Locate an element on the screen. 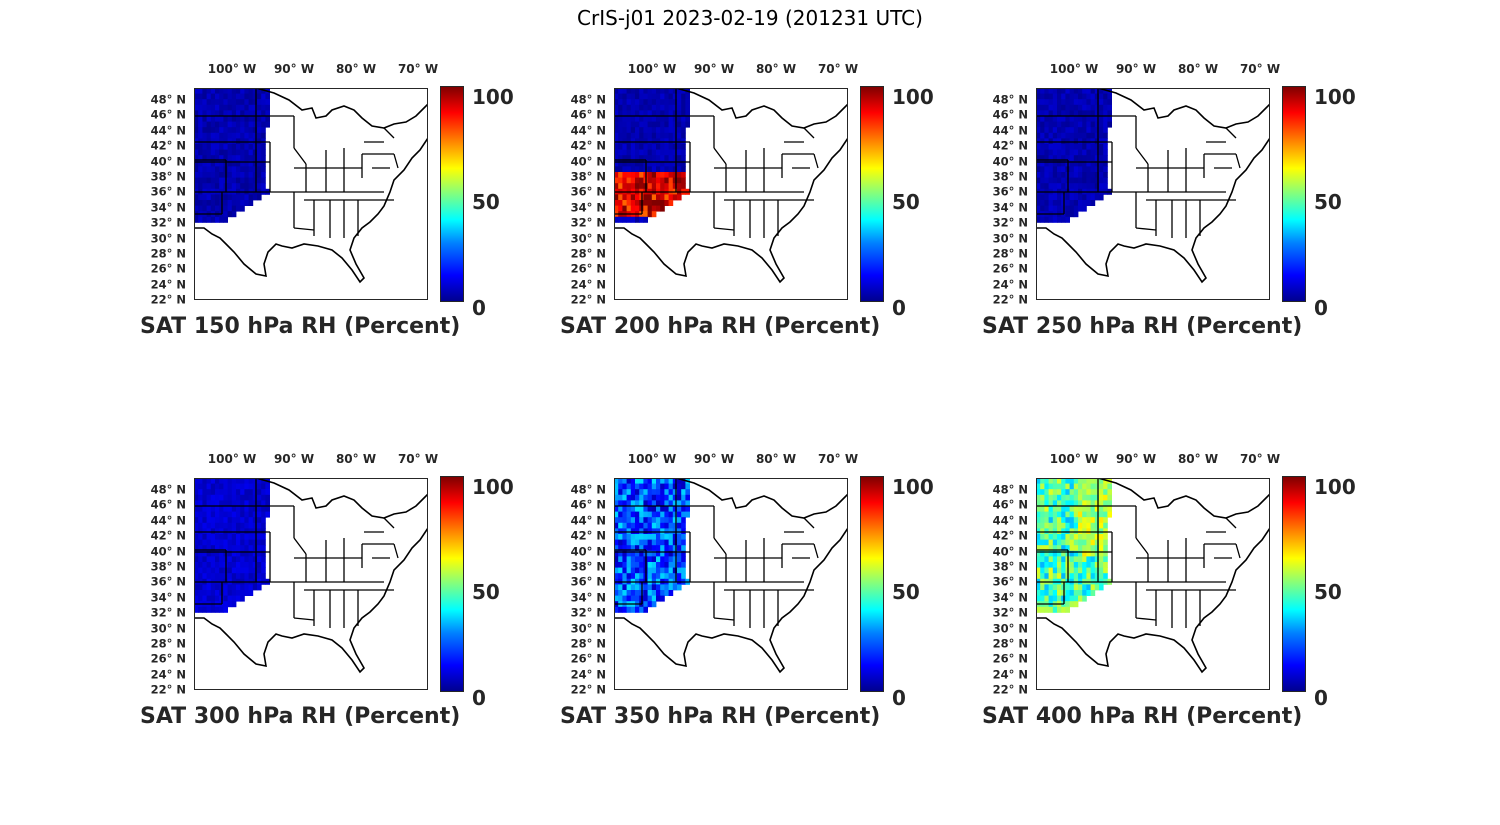 This screenshot has width=1500, height=825. latitude-tick: 28° N is located at coordinates (1010, 253).